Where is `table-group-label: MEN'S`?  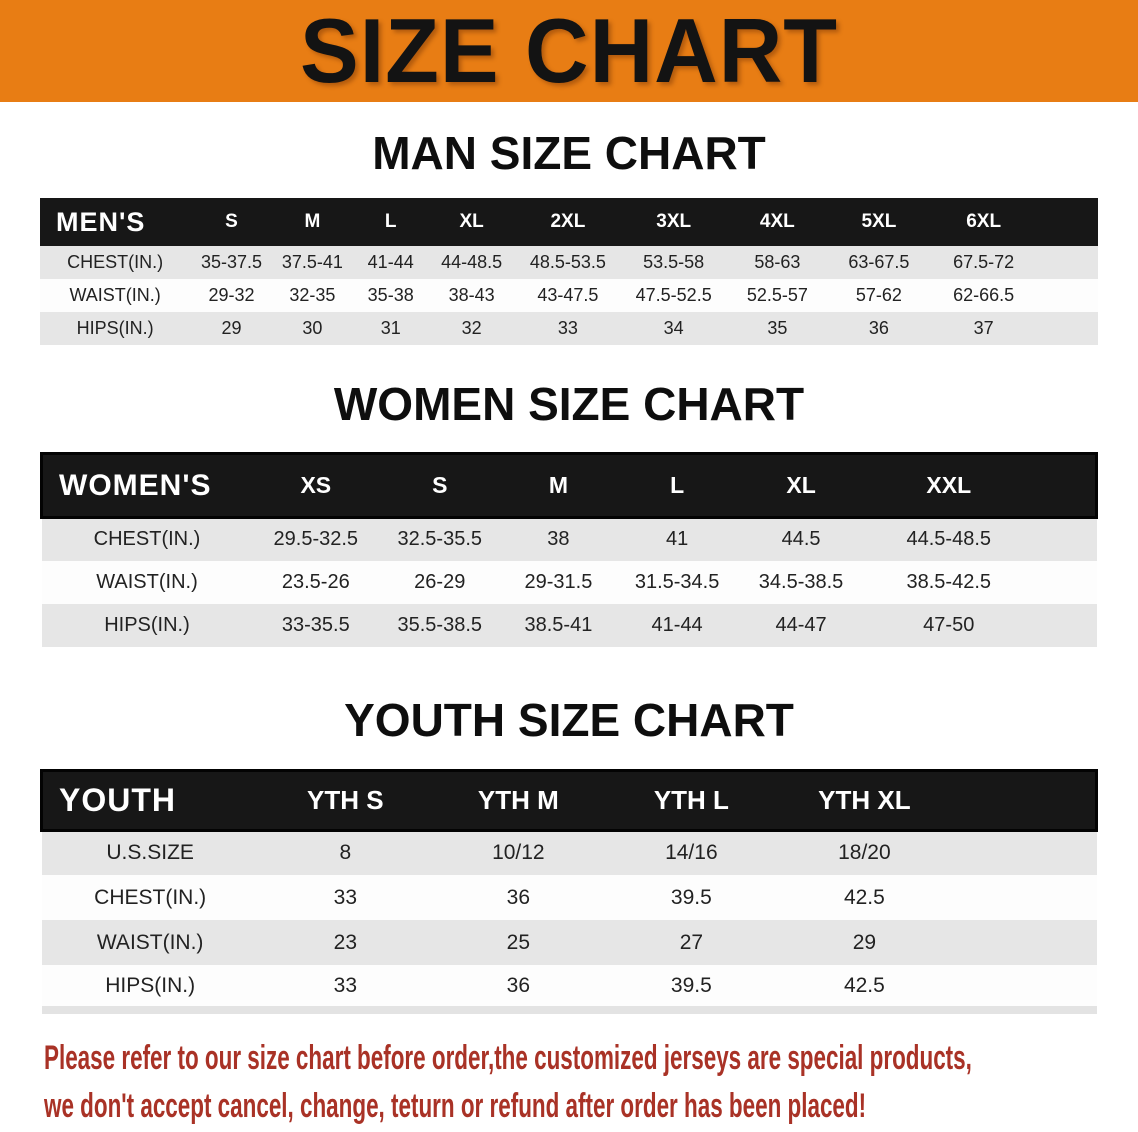 table-group-label: MEN'S is located at coordinates (115, 222).